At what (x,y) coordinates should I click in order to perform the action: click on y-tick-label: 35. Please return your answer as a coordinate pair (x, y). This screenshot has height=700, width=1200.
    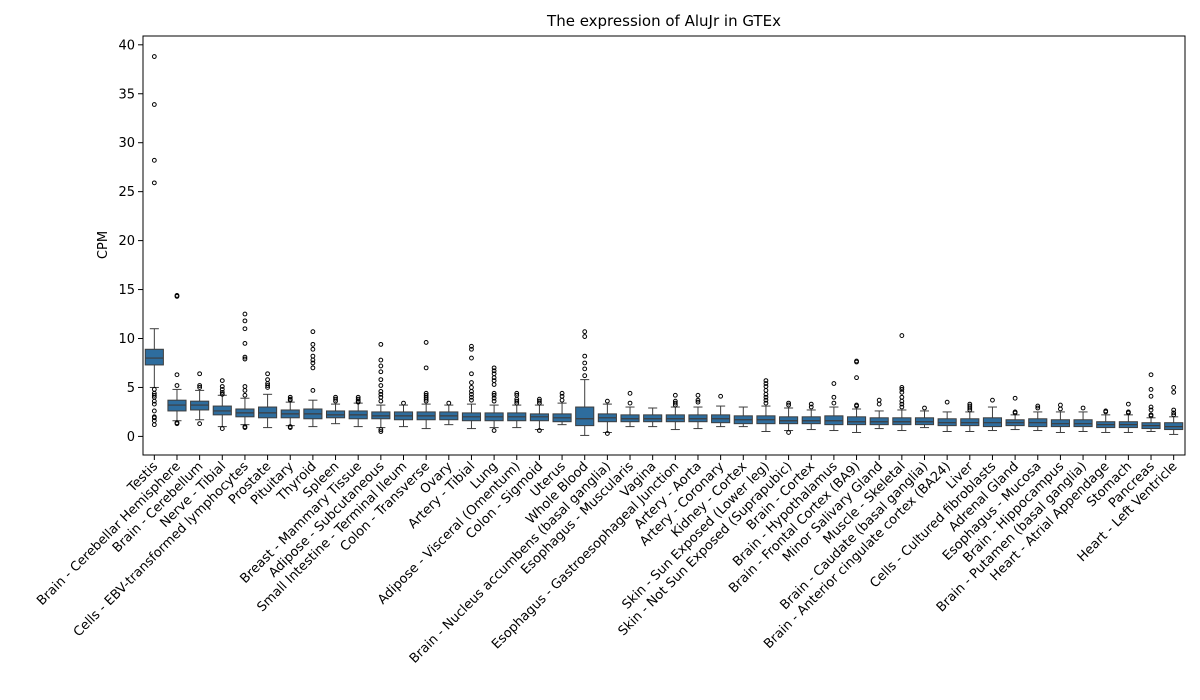
    Looking at the image, I should click on (126, 94).